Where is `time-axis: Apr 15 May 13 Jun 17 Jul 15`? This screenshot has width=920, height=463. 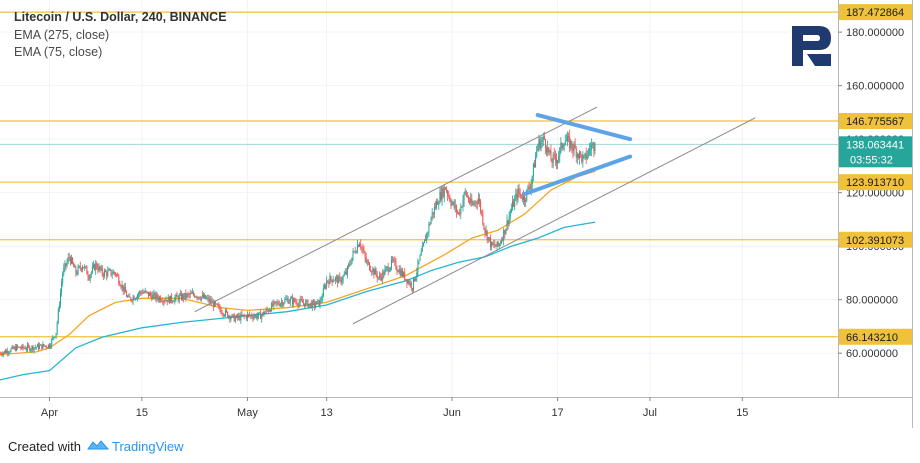 time-axis: Apr 15 May 13 Jun 17 Jul 15 is located at coordinates (395, 408).